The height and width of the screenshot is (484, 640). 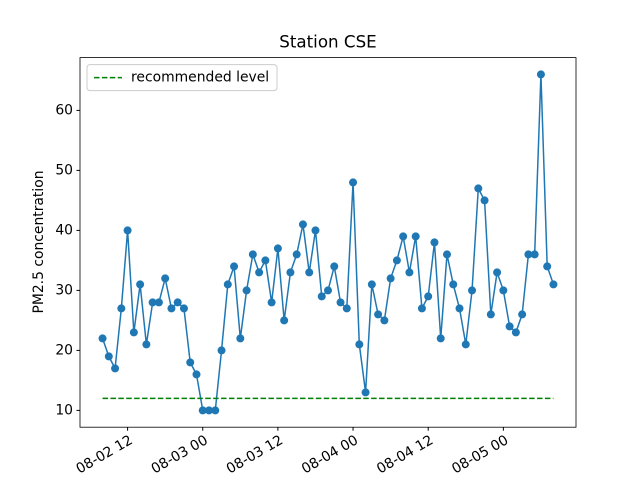 What do you see at coordinates (64, 410) in the screenshot?
I see `y-tick-label: 10` at bounding box center [64, 410].